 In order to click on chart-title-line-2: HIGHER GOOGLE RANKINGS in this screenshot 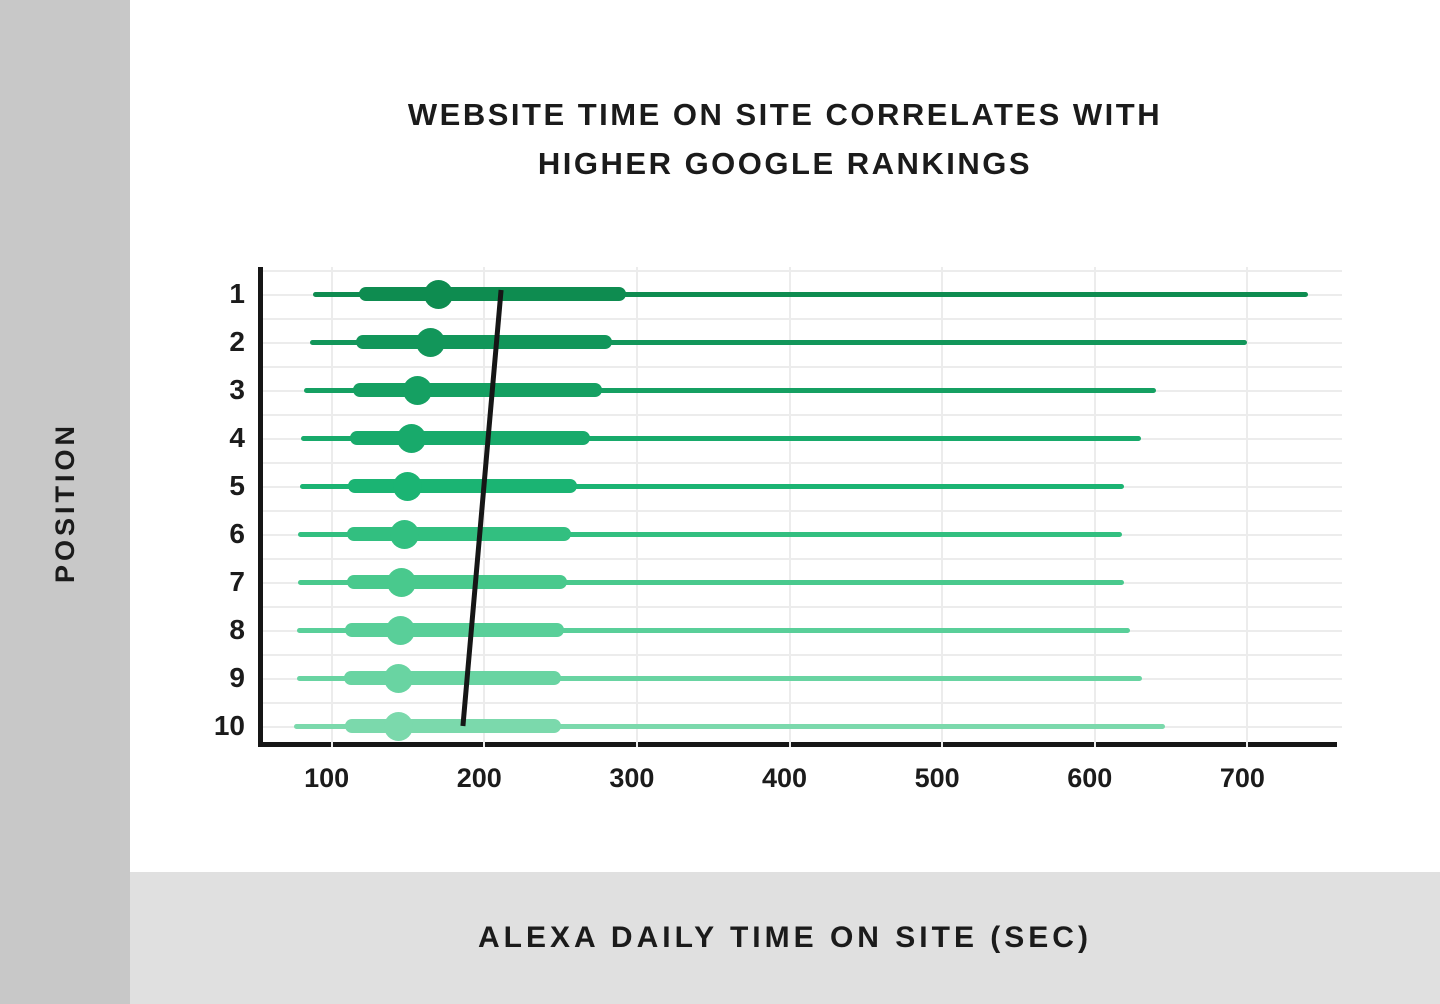, I will do `click(785, 163)`.